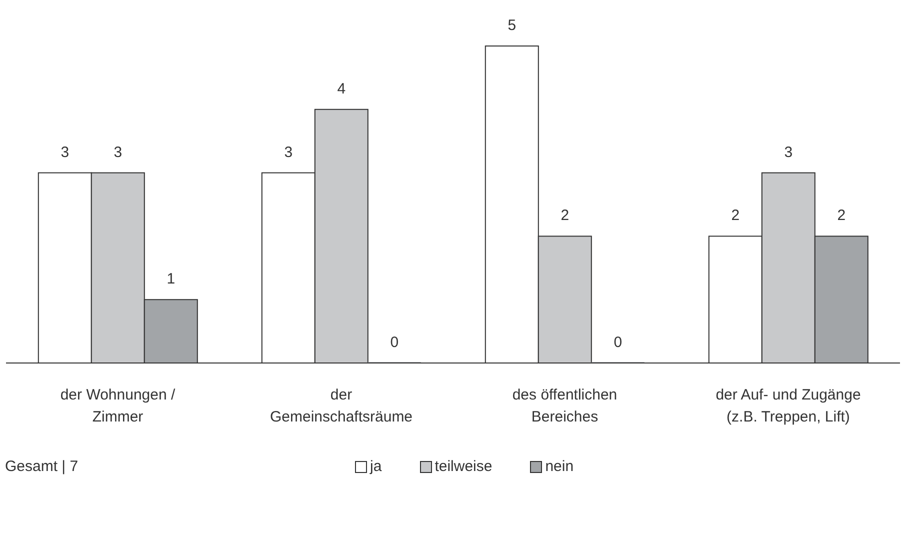 The height and width of the screenshot is (540, 903). I want to click on data-label: 5, so click(512, 25).